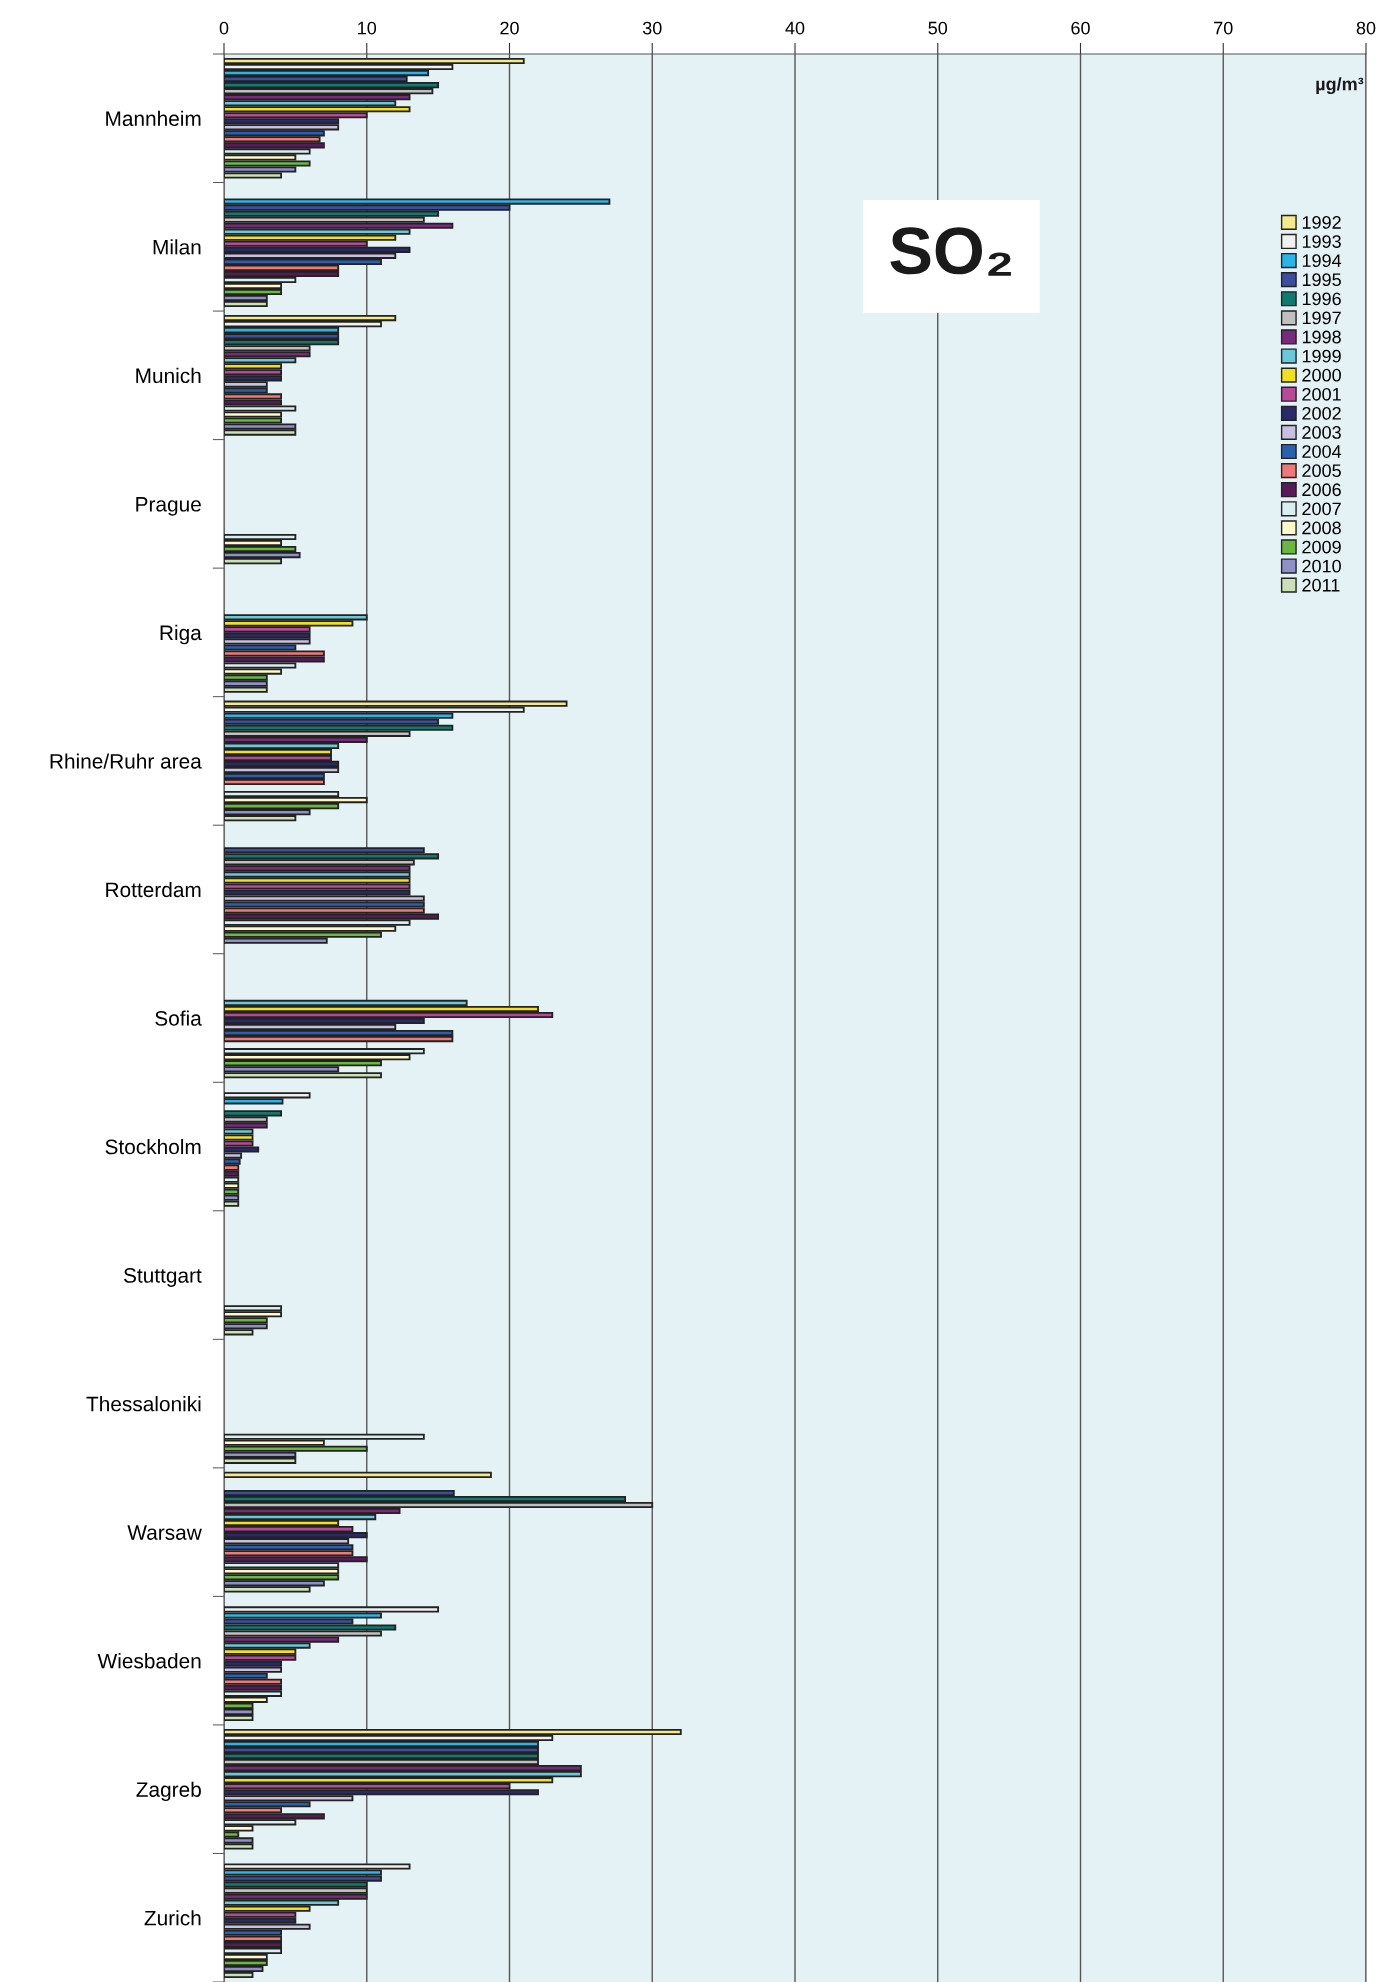 The image size is (1381, 1982). I want to click on y-tick-label: Milan, so click(177, 247).